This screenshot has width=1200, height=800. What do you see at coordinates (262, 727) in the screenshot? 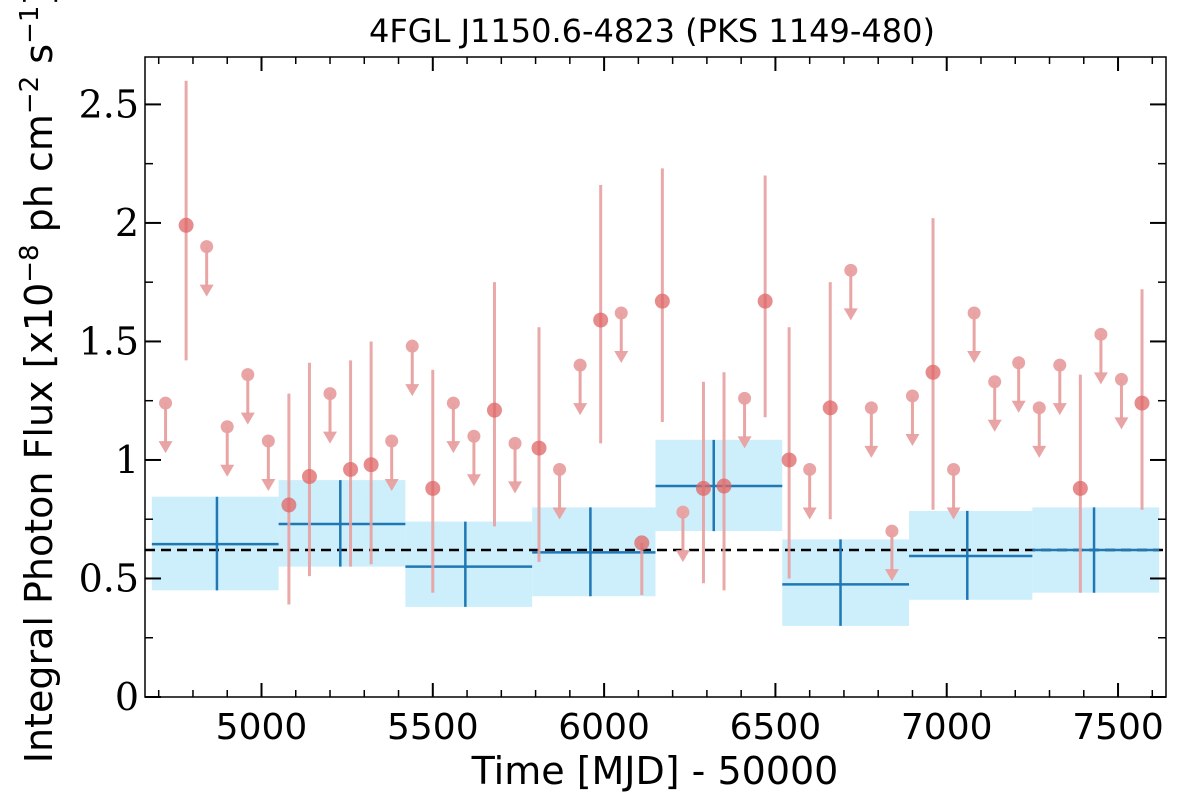
I see `x-tick-label-0: 5000` at bounding box center [262, 727].